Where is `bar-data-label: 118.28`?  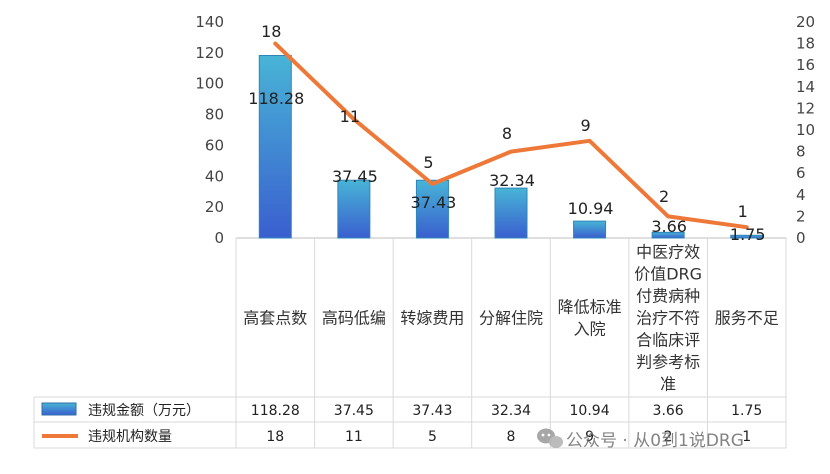 bar-data-label: 118.28 is located at coordinates (276, 98).